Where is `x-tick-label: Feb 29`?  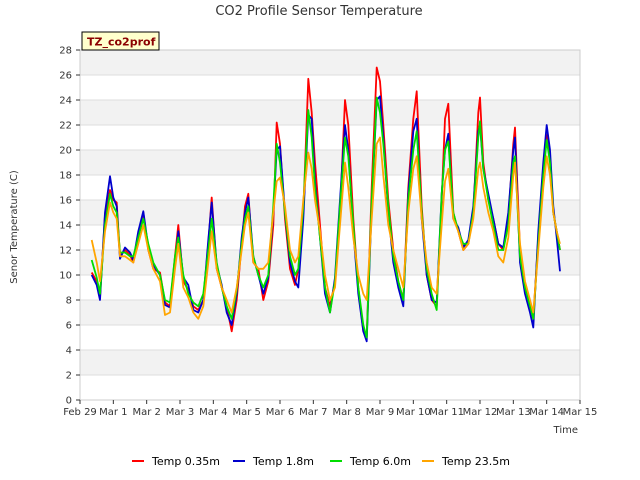 x-tick-label: Feb 29 is located at coordinates (80, 412).